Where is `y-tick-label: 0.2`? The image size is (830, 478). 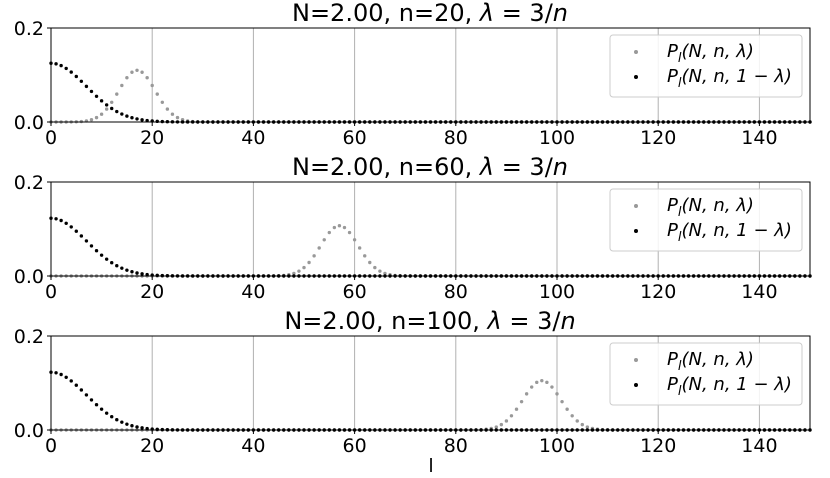 y-tick-label: 0.2 is located at coordinates (29, 183).